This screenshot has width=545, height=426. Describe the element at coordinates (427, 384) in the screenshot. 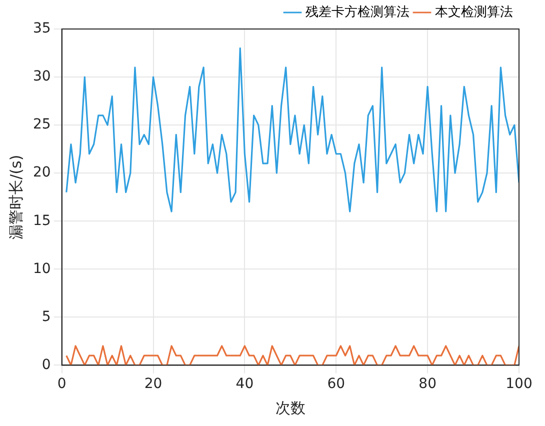

I see `x-tick-label: 80` at that location.